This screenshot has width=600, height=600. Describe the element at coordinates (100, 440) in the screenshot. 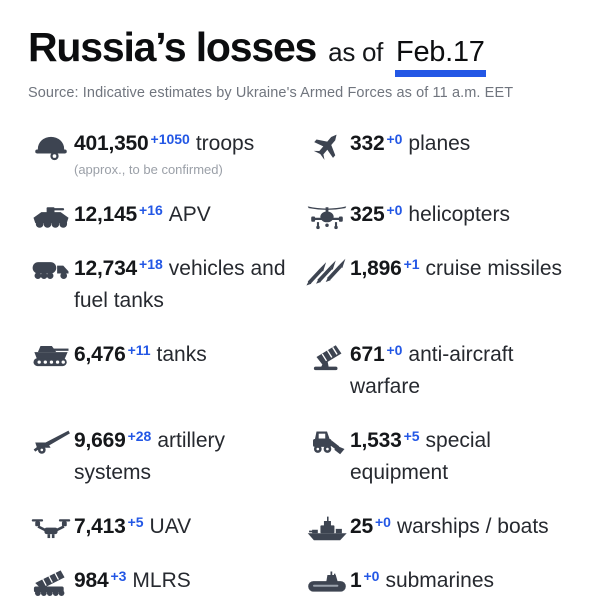

I see `stat-value: 9,669` at that location.